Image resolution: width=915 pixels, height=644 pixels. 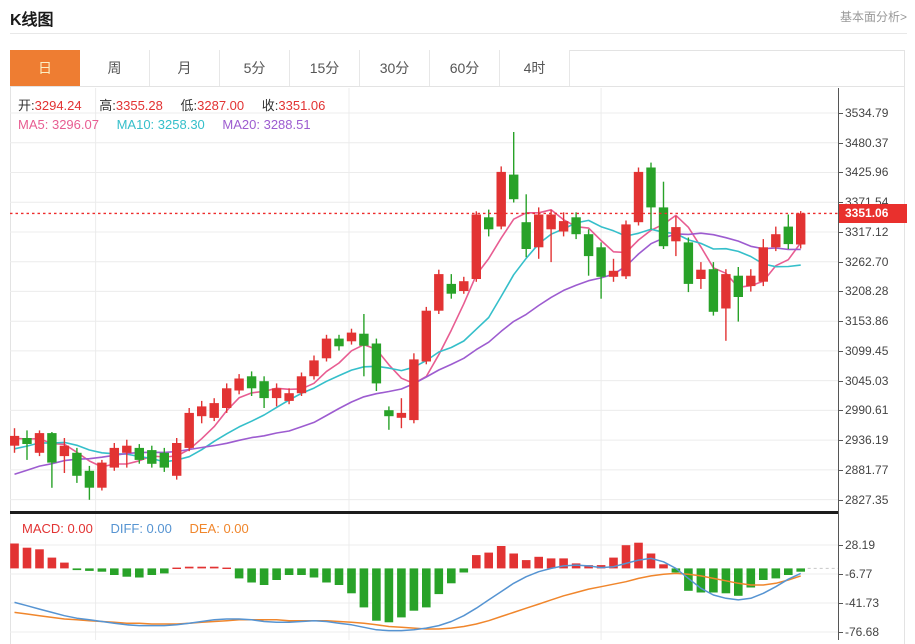 What do you see at coordinates (139, 105) in the screenshot?
I see `high-value: 3355.28` at bounding box center [139, 105].